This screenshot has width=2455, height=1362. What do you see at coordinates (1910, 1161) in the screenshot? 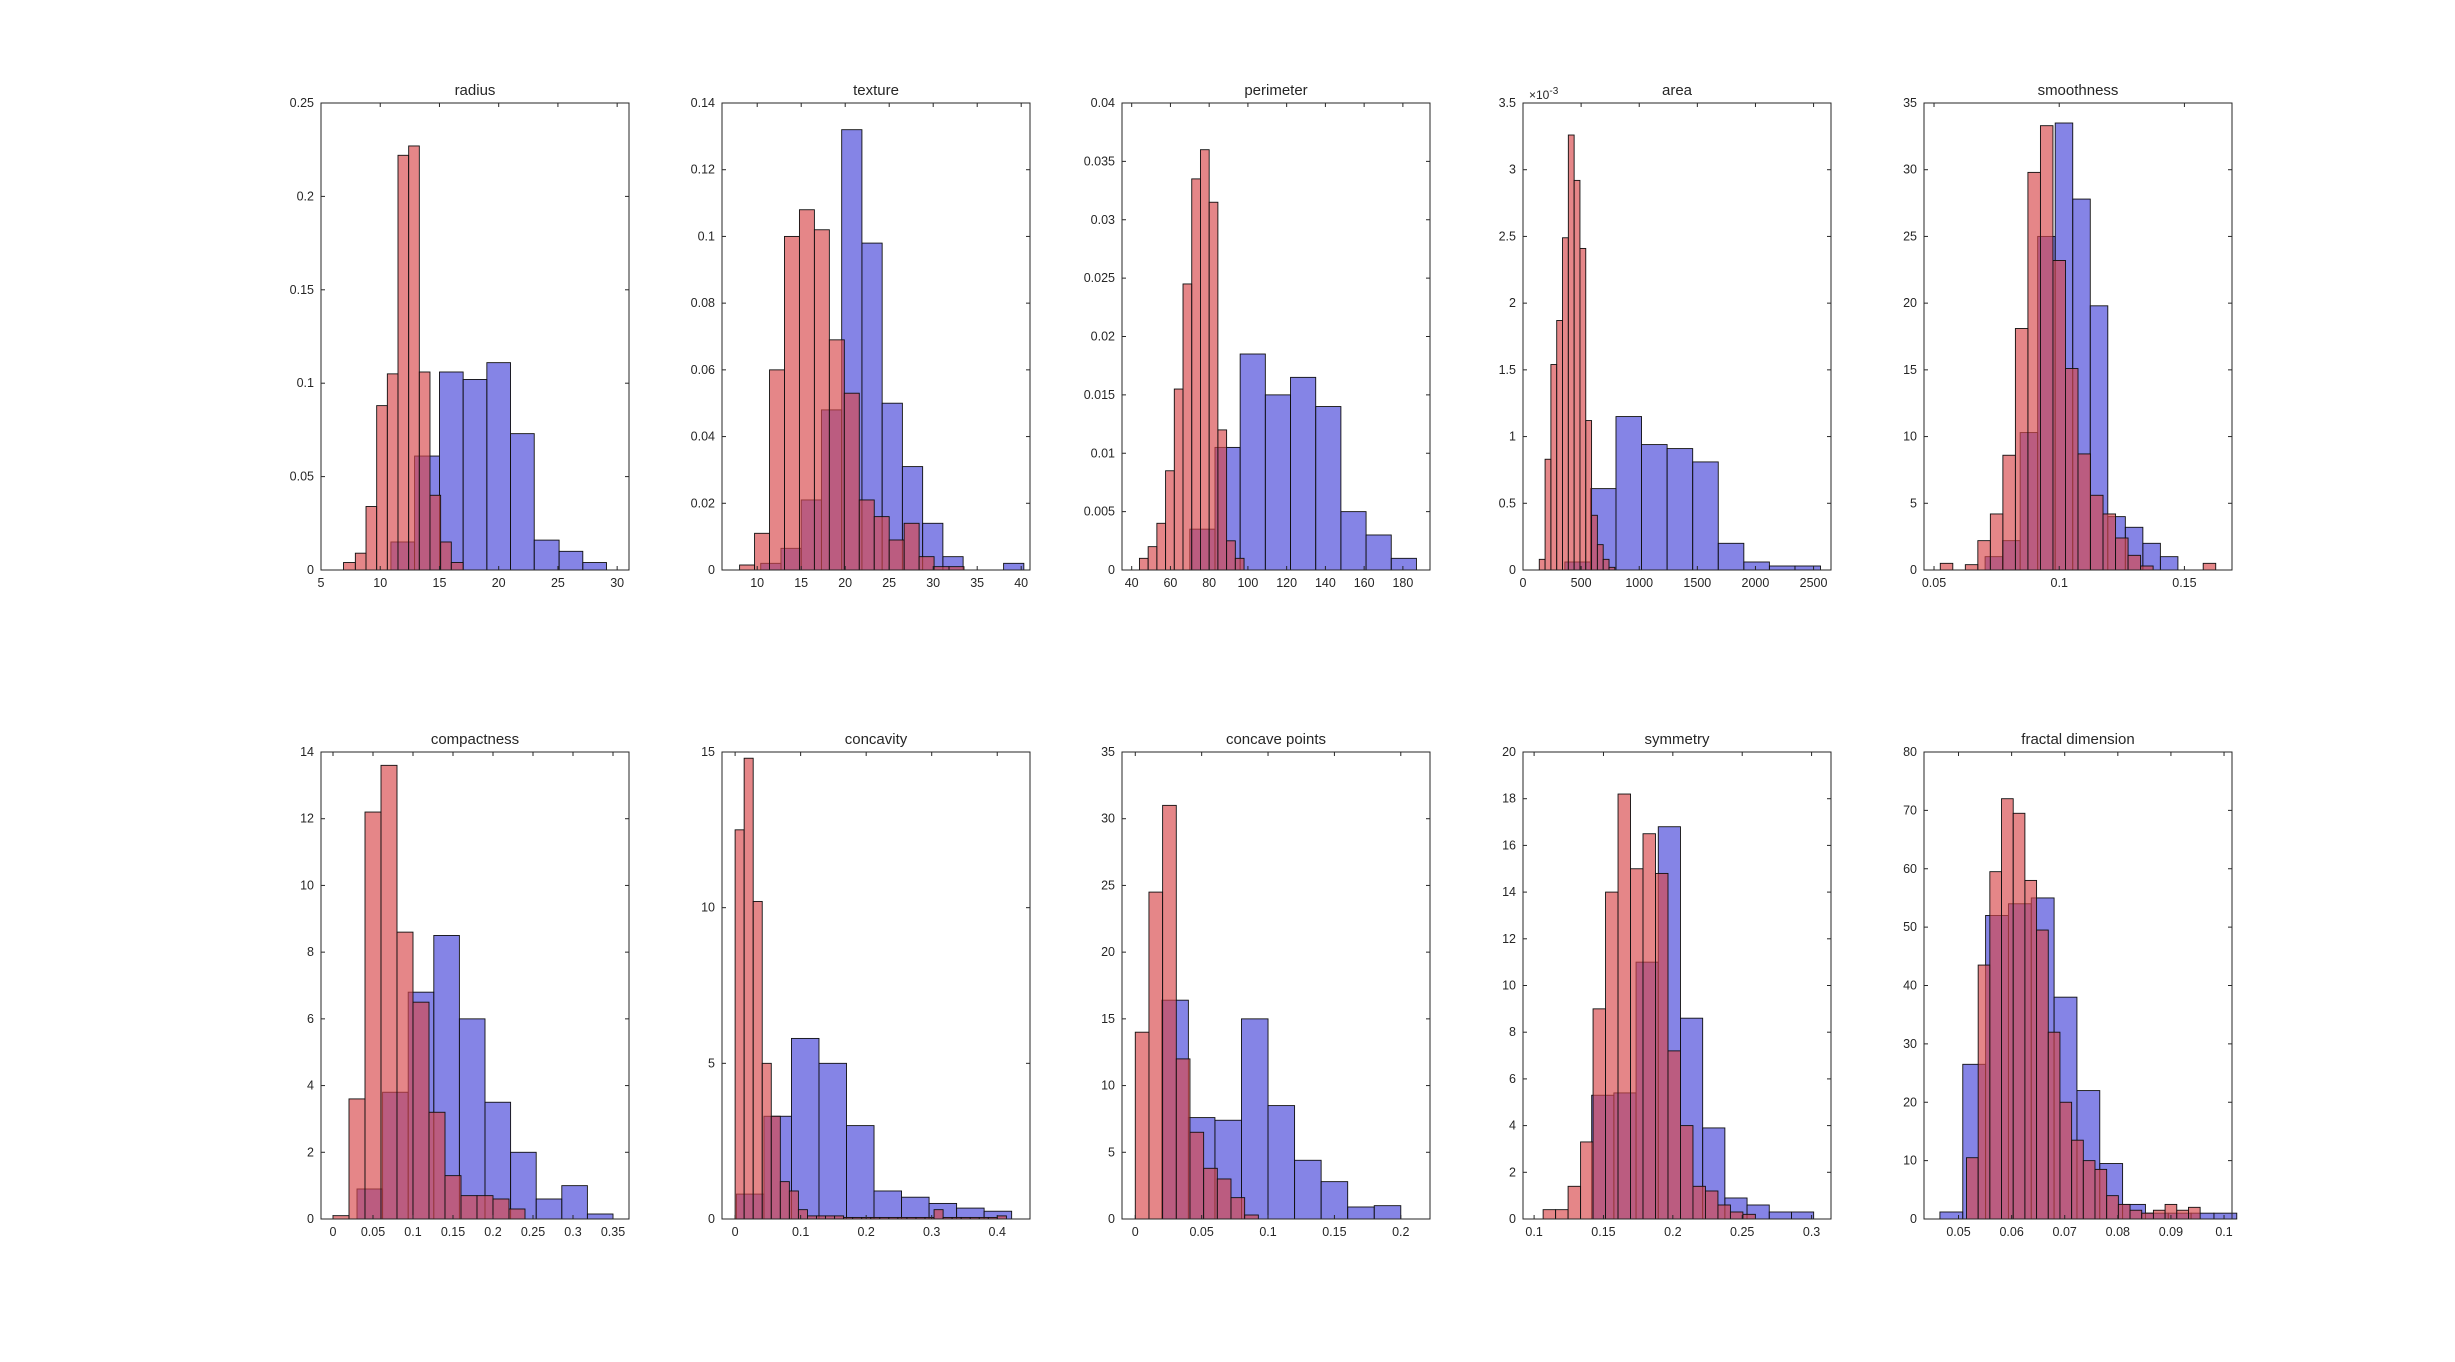
I see `y-tick-label: 10` at bounding box center [1910, 1161].